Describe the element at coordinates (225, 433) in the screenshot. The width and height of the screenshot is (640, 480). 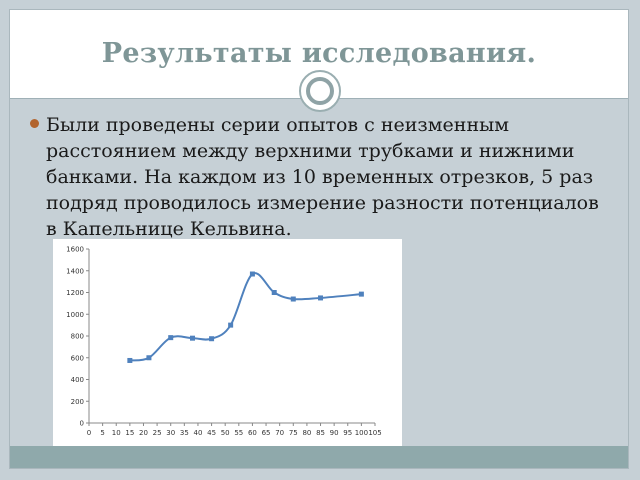
I see `x-tick-label: 50` at that location.